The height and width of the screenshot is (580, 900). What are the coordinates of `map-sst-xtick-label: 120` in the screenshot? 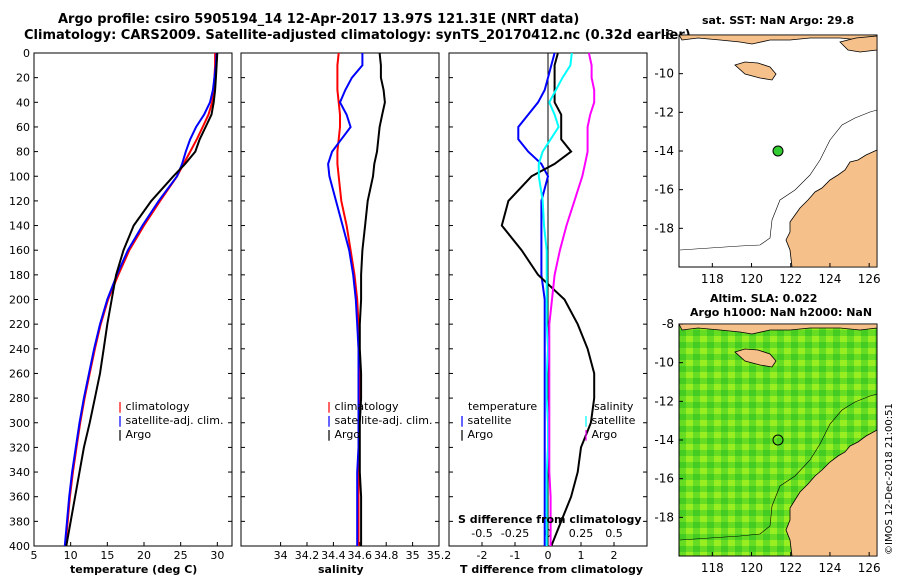 It's located at (751, 279).